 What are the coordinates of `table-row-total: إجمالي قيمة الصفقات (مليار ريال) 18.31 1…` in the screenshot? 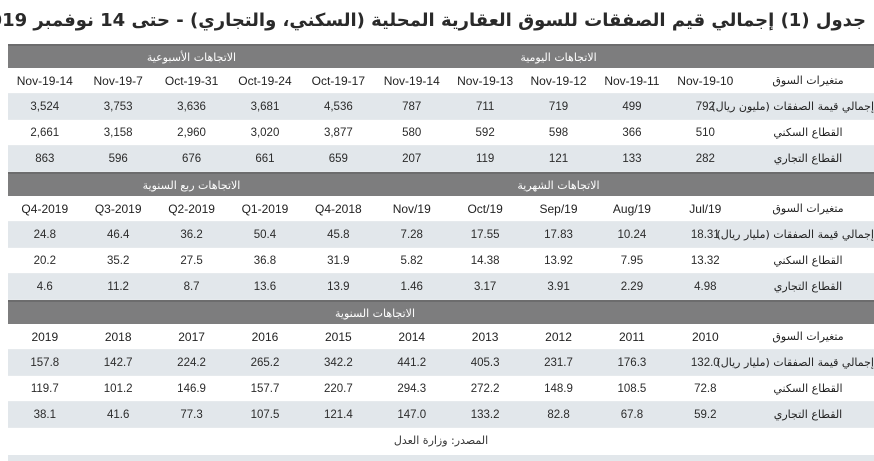 It's located at (441, 235).